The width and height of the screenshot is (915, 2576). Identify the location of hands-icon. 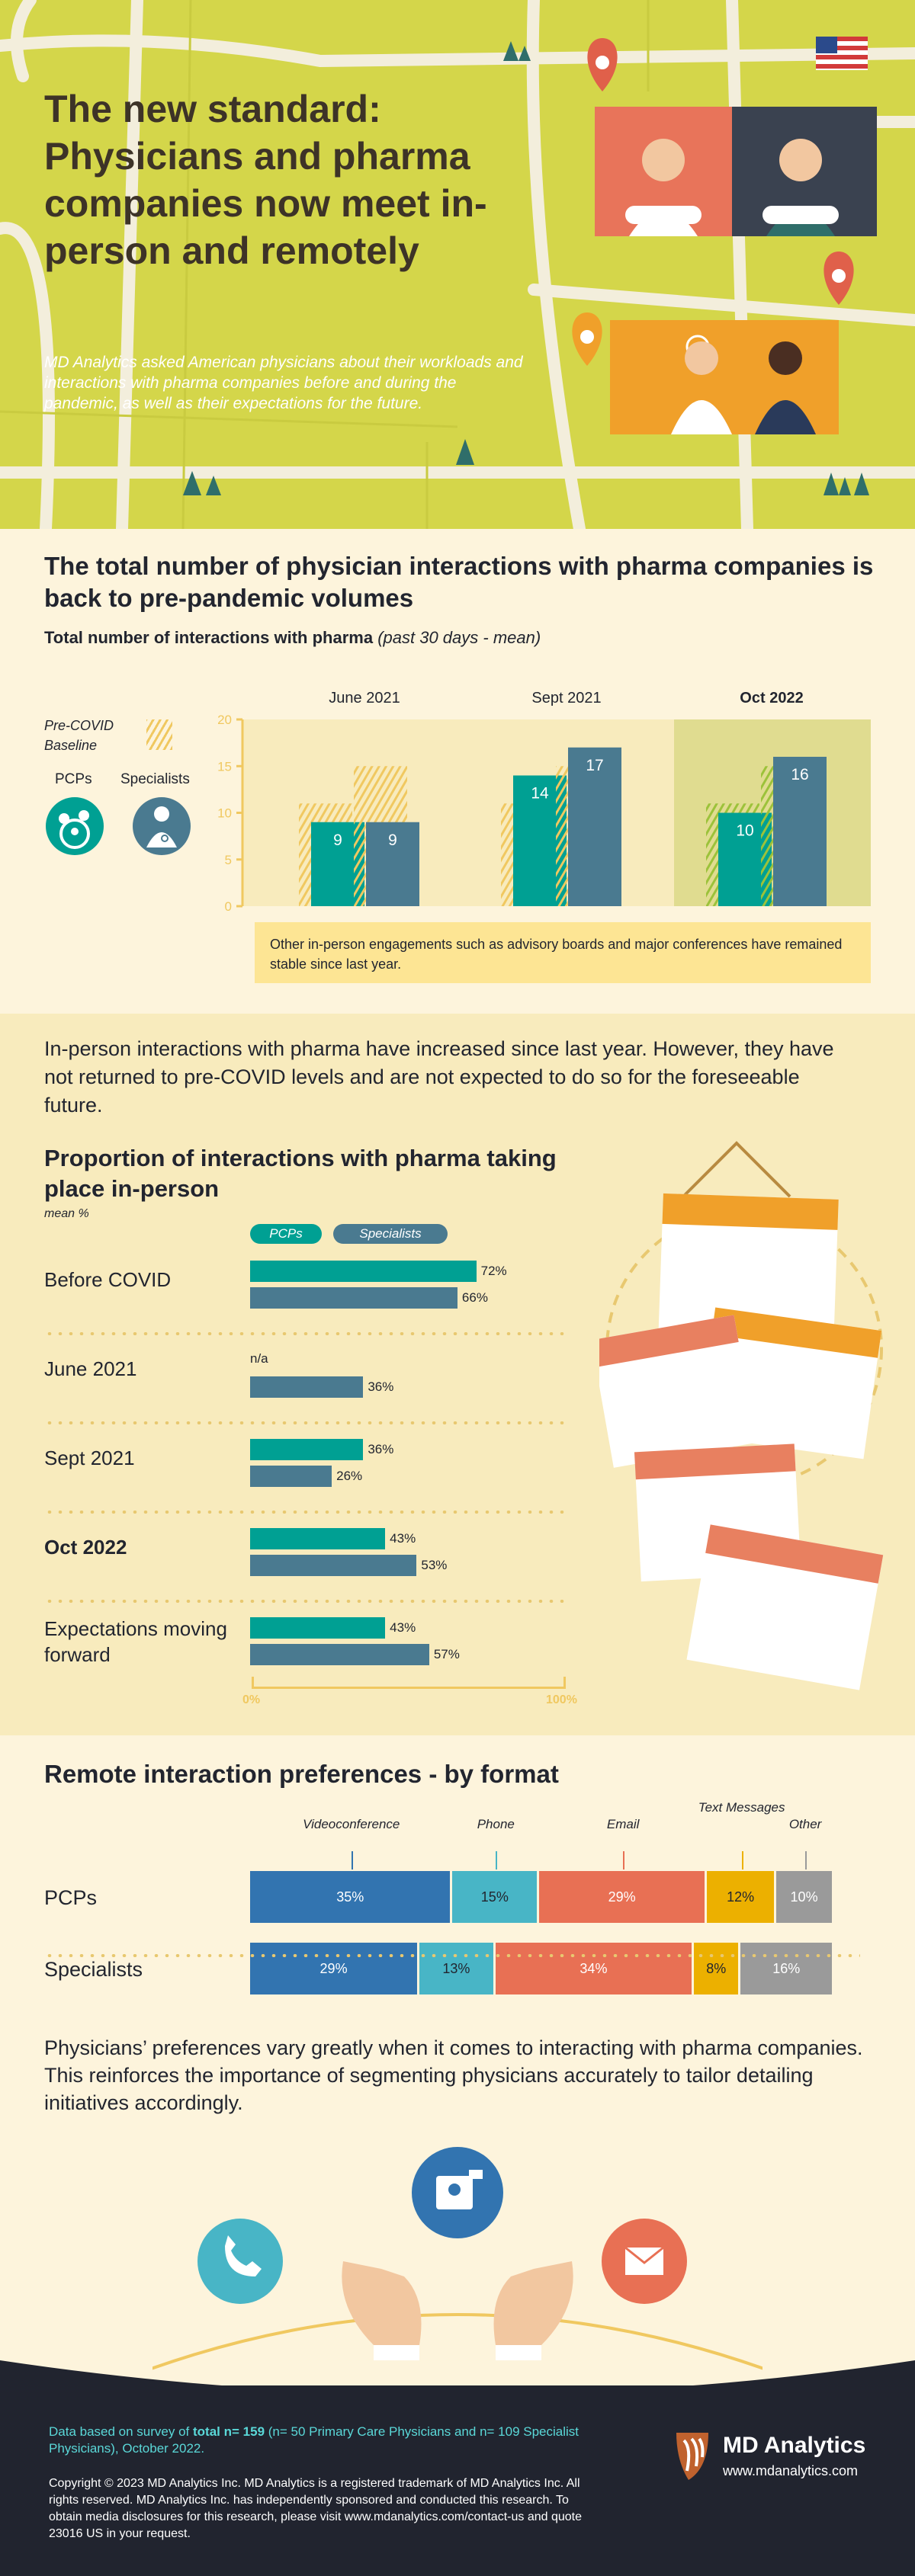
(457, 2310).